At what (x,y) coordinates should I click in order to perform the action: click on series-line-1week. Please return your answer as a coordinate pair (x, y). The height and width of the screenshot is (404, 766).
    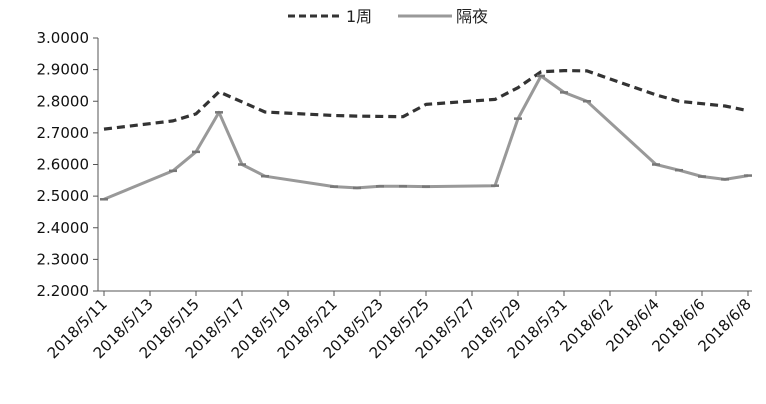
    Looking at the image, I should click on (426, 99).